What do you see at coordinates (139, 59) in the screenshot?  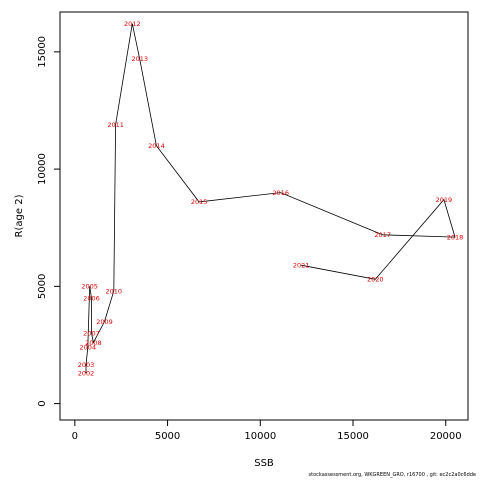 I see `point-label-2013: 2013` at bounding box center [139, 59].